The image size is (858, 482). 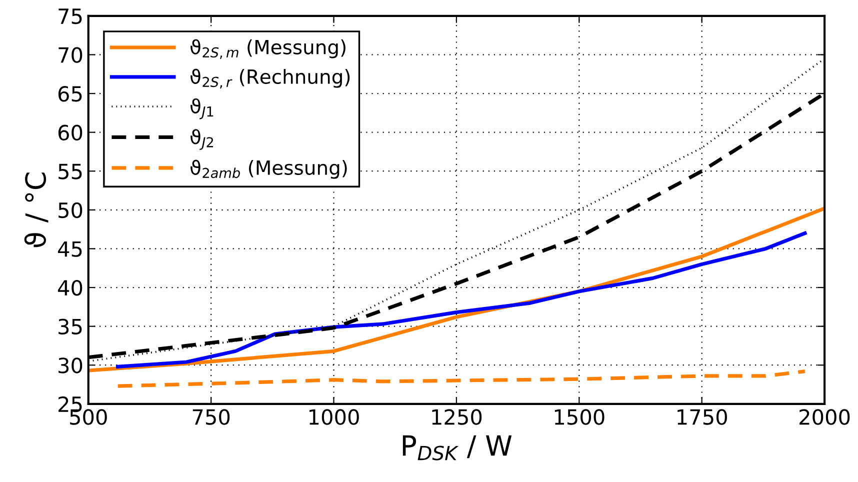 What do you see at coordinates (70, 326) in the screenshot?
I see `y-tick-label: 35` at bounding box center [70, 326].